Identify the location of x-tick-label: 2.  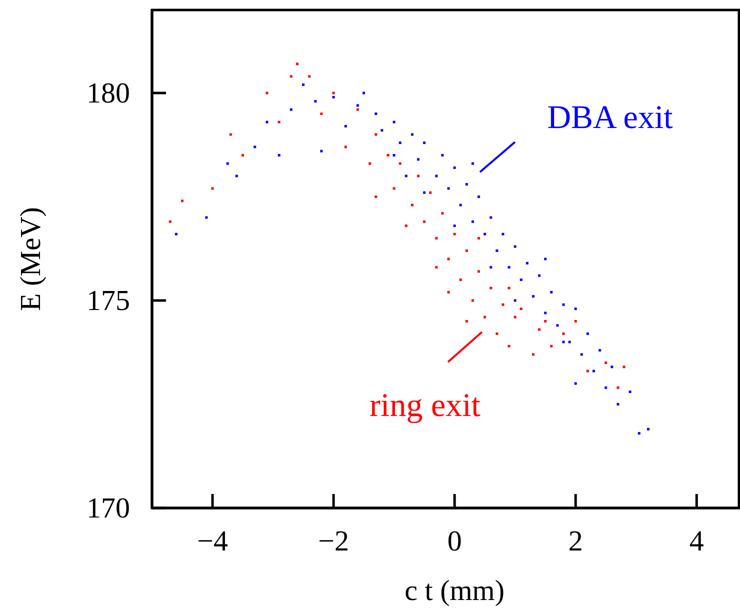
(575, 542).